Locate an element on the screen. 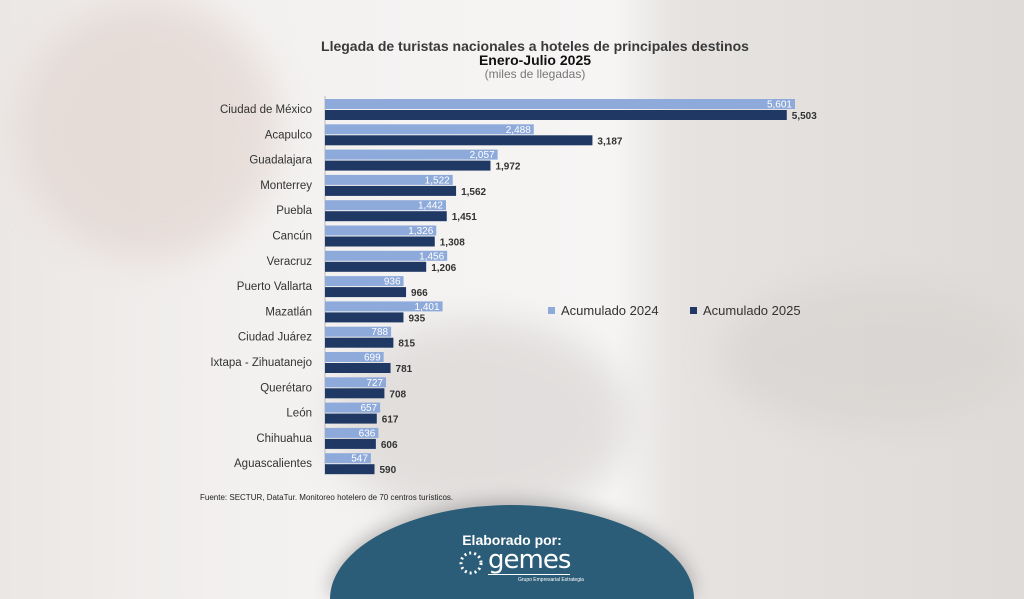  data-label-2025: 3,187 is located at coordinates (609, 141).